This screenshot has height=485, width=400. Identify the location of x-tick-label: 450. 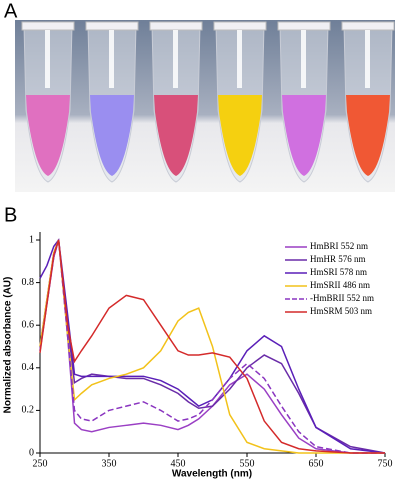
(178, 463).